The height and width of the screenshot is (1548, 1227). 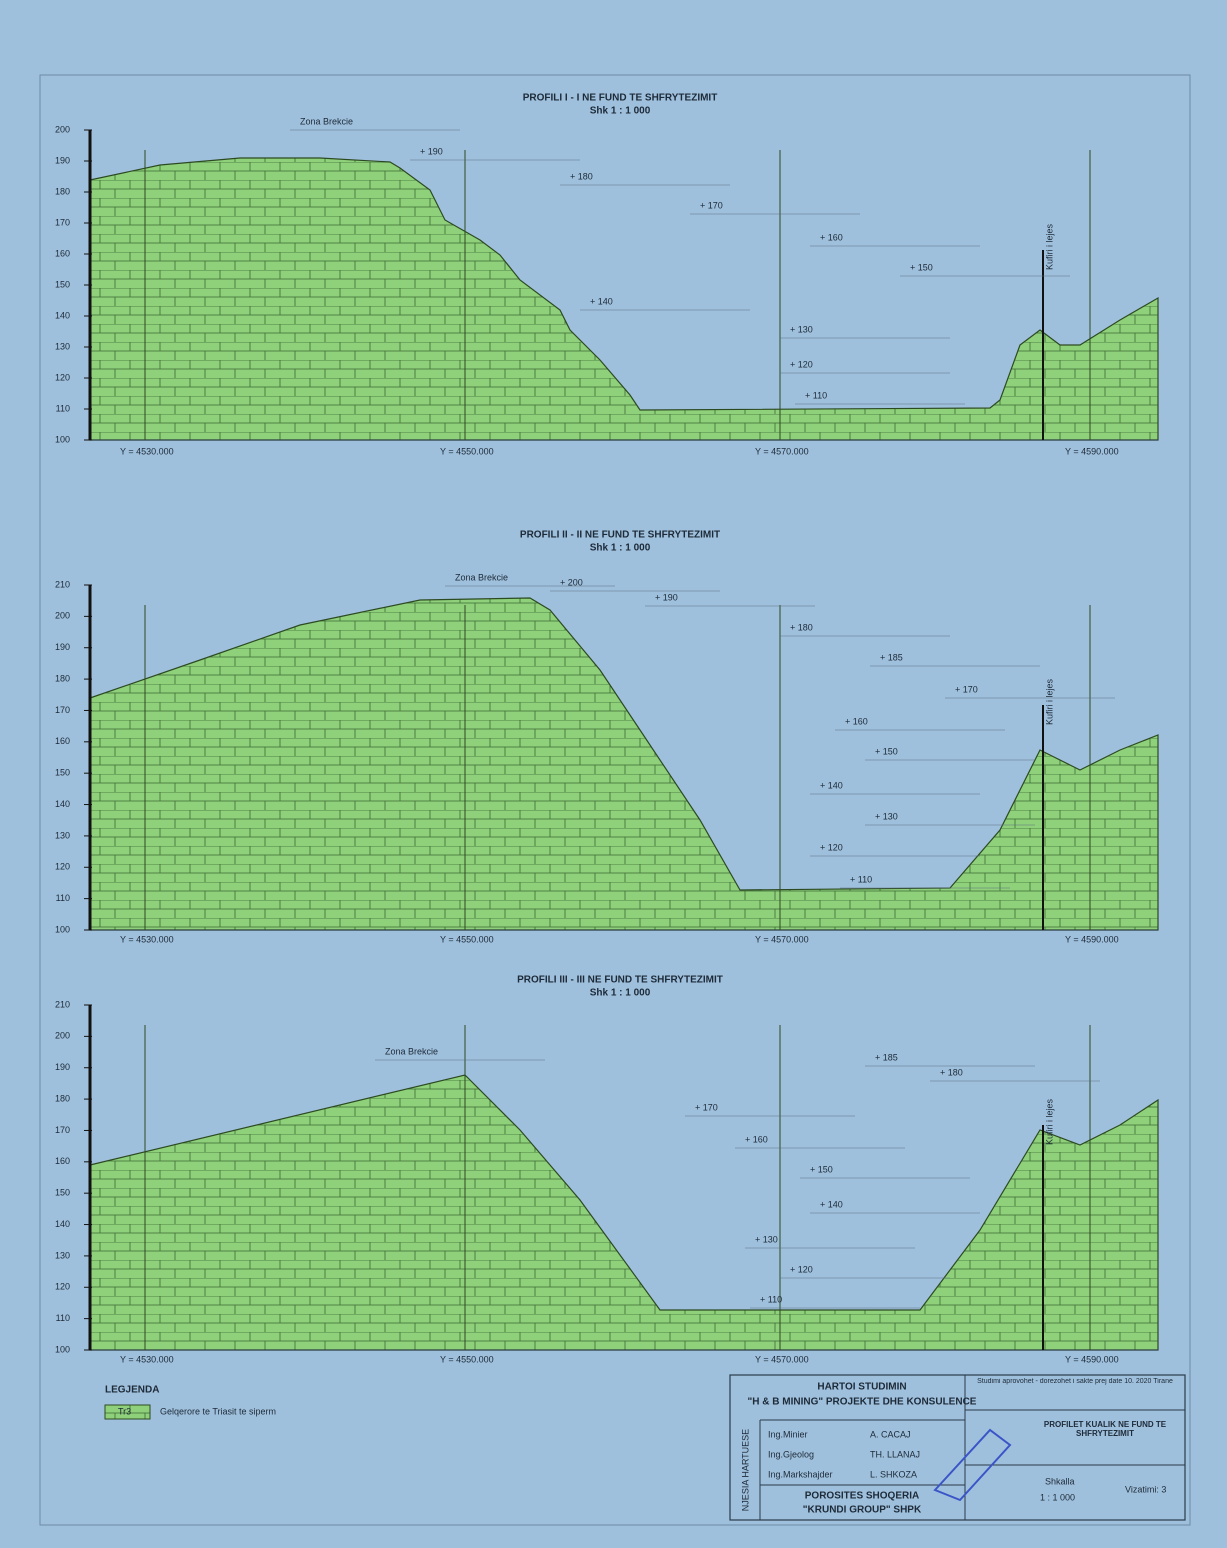 What do you see at coordinates (132, 1390) in the screenshot?
I see `legend-title: LEGJENDA` at bounding box center [132, 1390].